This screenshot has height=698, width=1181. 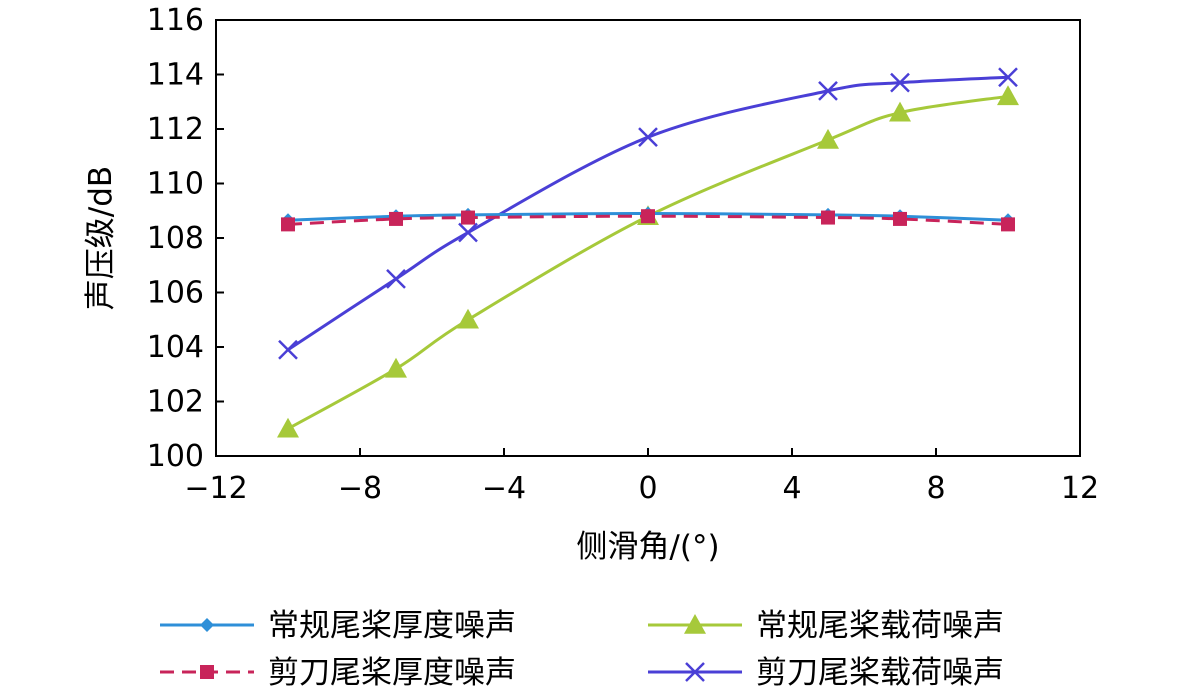 What do you see at coordinates (392, 673) in the screenshot?
I see `legend-label: 剪刀尾桨厚度噪声` at bounding box center [392, 673].